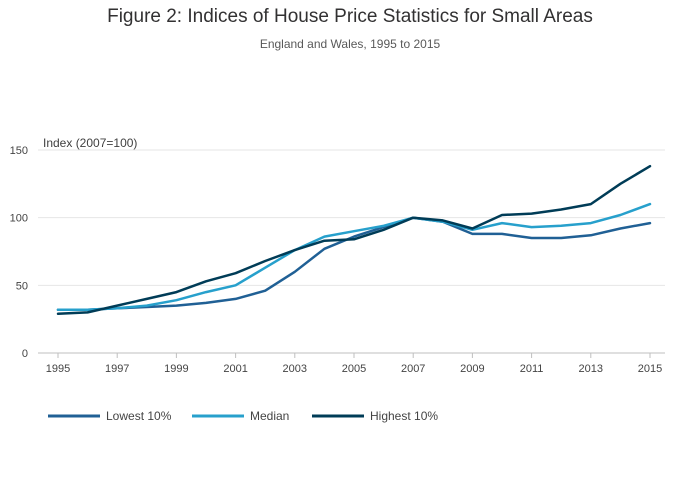 The image size is (700, 502). What do you see at coordinates (90, 143) in the screenshot?
I see `y-axis-label: Index (2007=100)` at bounding box center [90, 143].